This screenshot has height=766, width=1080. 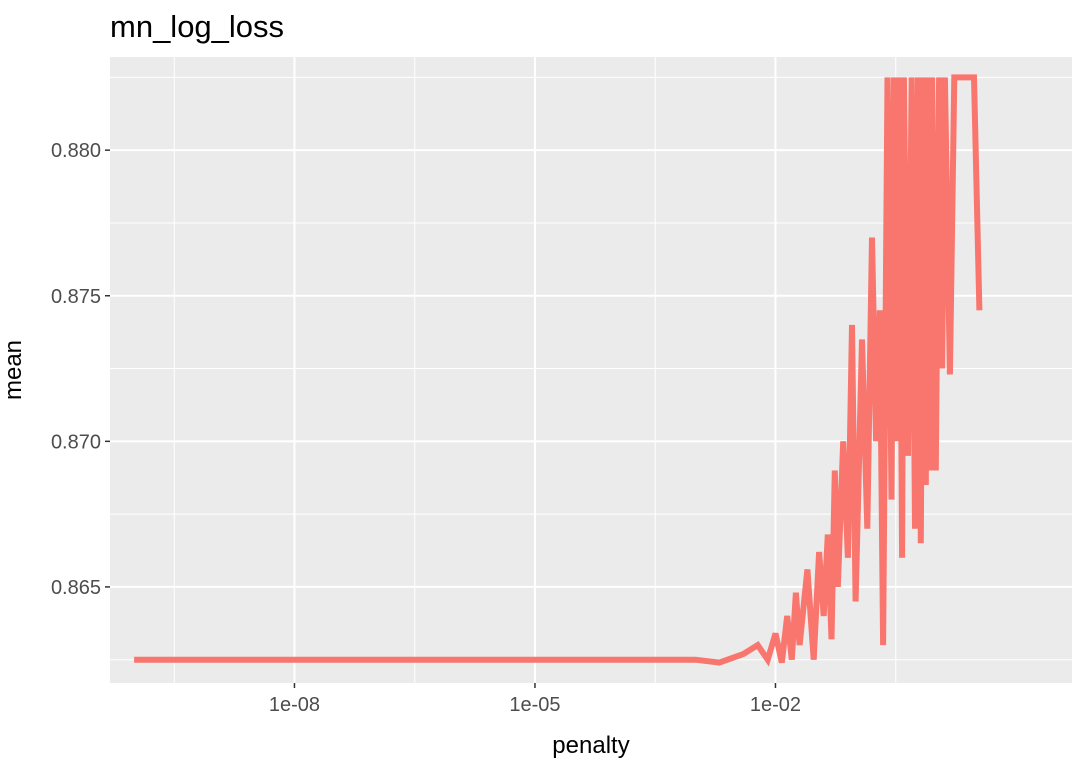 I want to click on x-tick-label: 1e-08, so click(x=294, y=705).